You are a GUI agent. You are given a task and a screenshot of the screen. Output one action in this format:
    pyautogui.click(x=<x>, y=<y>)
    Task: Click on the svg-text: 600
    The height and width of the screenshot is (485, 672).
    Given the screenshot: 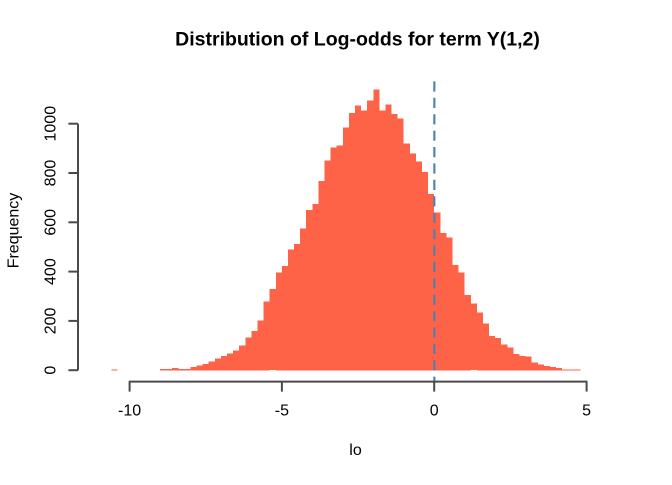 What is the action you would take?
    pyautogui.click(x=50, y=222)
    